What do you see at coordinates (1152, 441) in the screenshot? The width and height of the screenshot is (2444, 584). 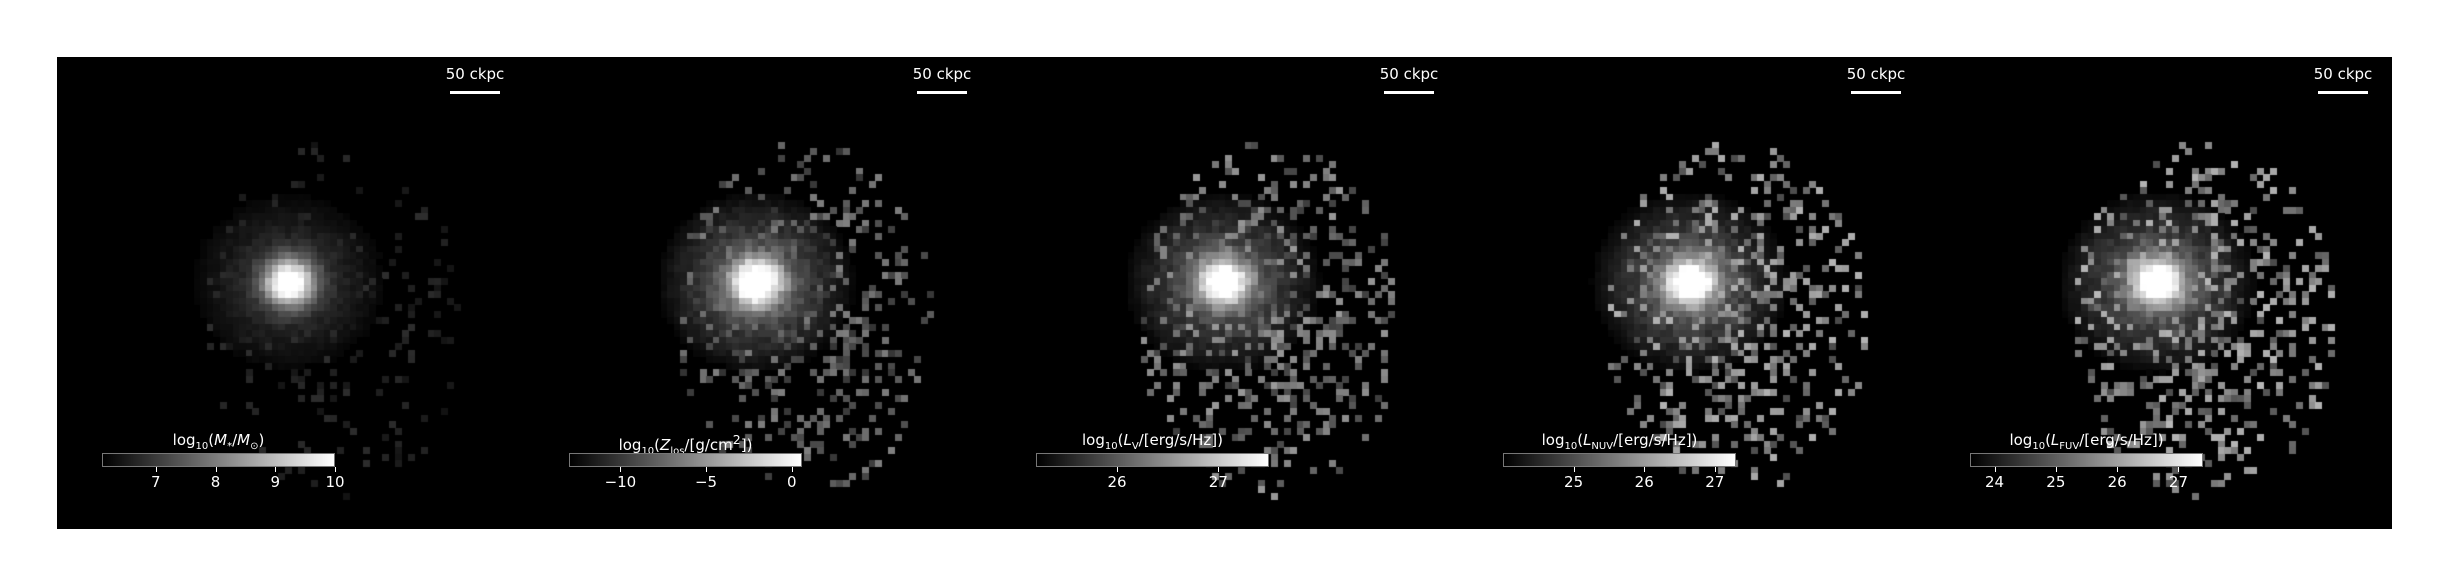 I see `colorbar-label: log10(LV/[erg/s/Hz])` at bounding box center [1152, 441].